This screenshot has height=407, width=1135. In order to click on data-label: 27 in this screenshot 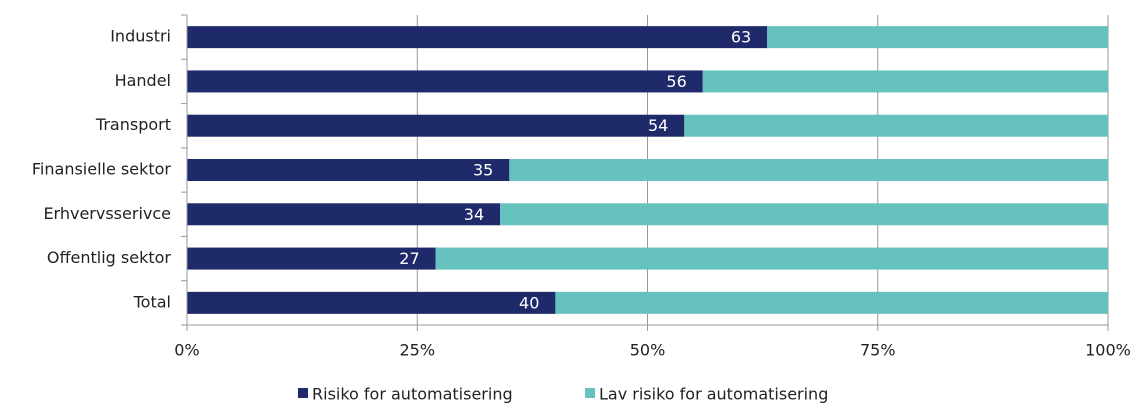, I will do `click(409, 258)`.